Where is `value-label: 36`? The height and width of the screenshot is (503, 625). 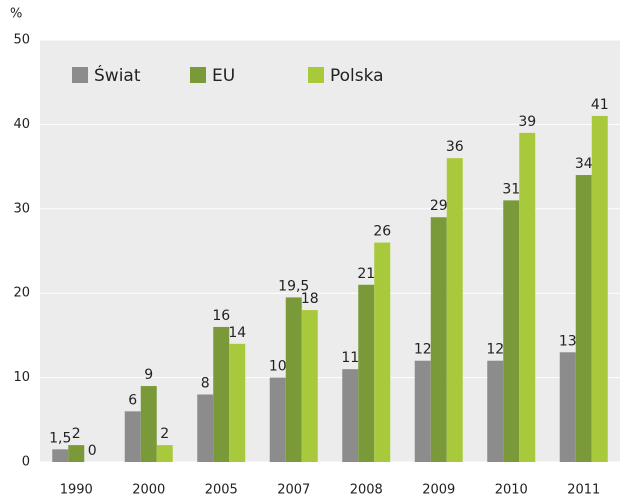 value-label: 36 is located at coordinates (455, 147).